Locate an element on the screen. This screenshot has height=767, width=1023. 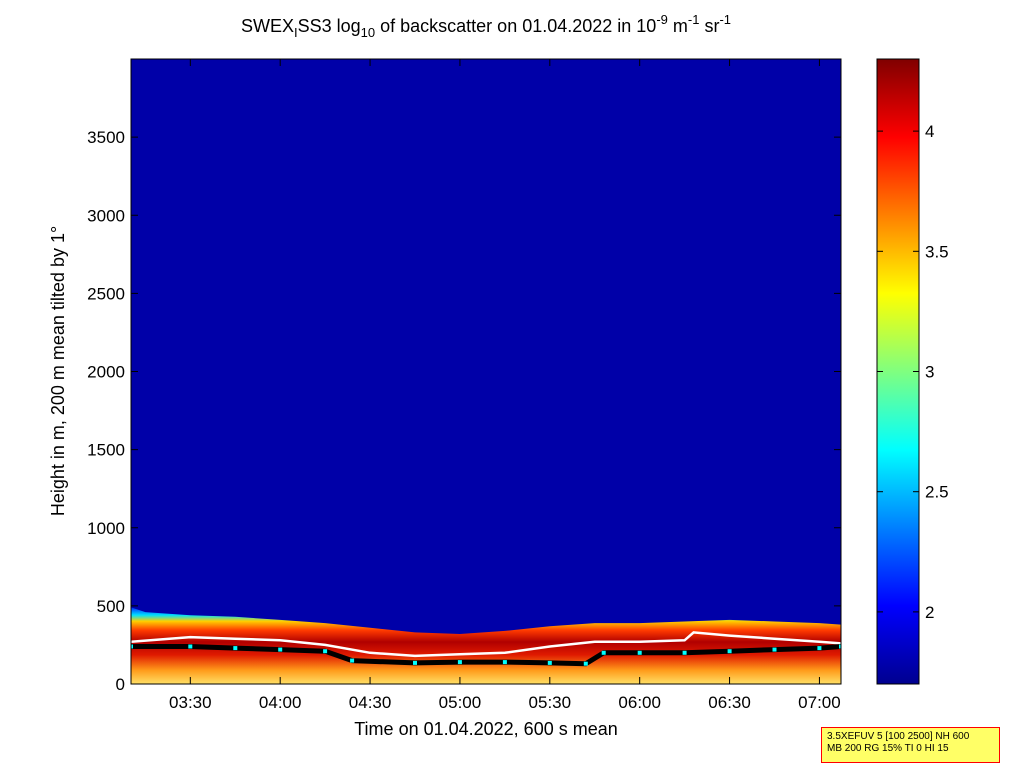
y-tick-label: 1500 is located at coordinates (106, 450).